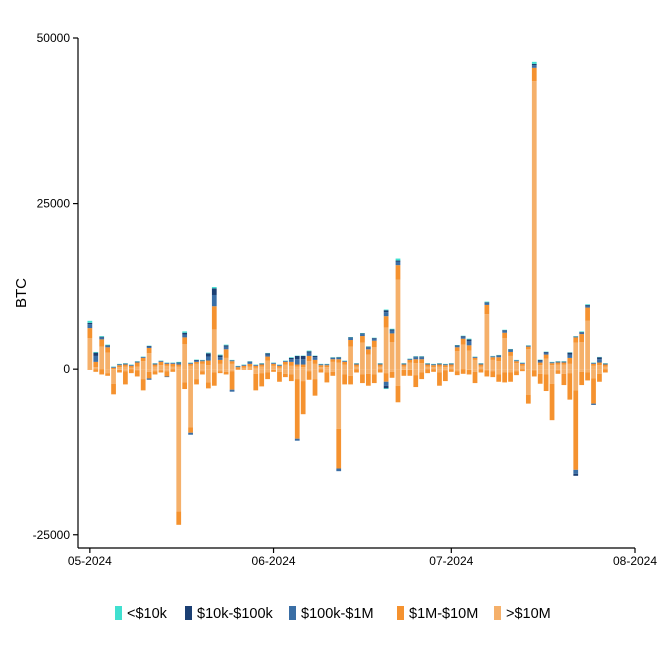 Image resolution: width=661 pixels, height=666 pixels. Describe the element at coordinates (21, 293) in the screenshot. I see `y-axis-label: BTC` at that location.